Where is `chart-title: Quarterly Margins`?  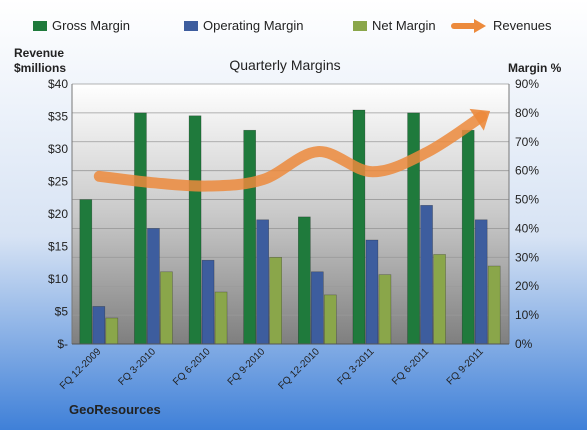
chart-title: Quarterly Margins is located at coordinates (284, 65).